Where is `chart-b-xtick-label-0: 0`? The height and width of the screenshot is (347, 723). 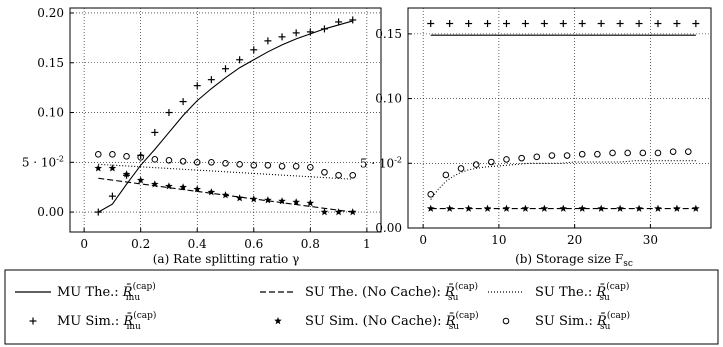
chart-b-xtick-label-0: 0 is located at coordinates (423, 240).